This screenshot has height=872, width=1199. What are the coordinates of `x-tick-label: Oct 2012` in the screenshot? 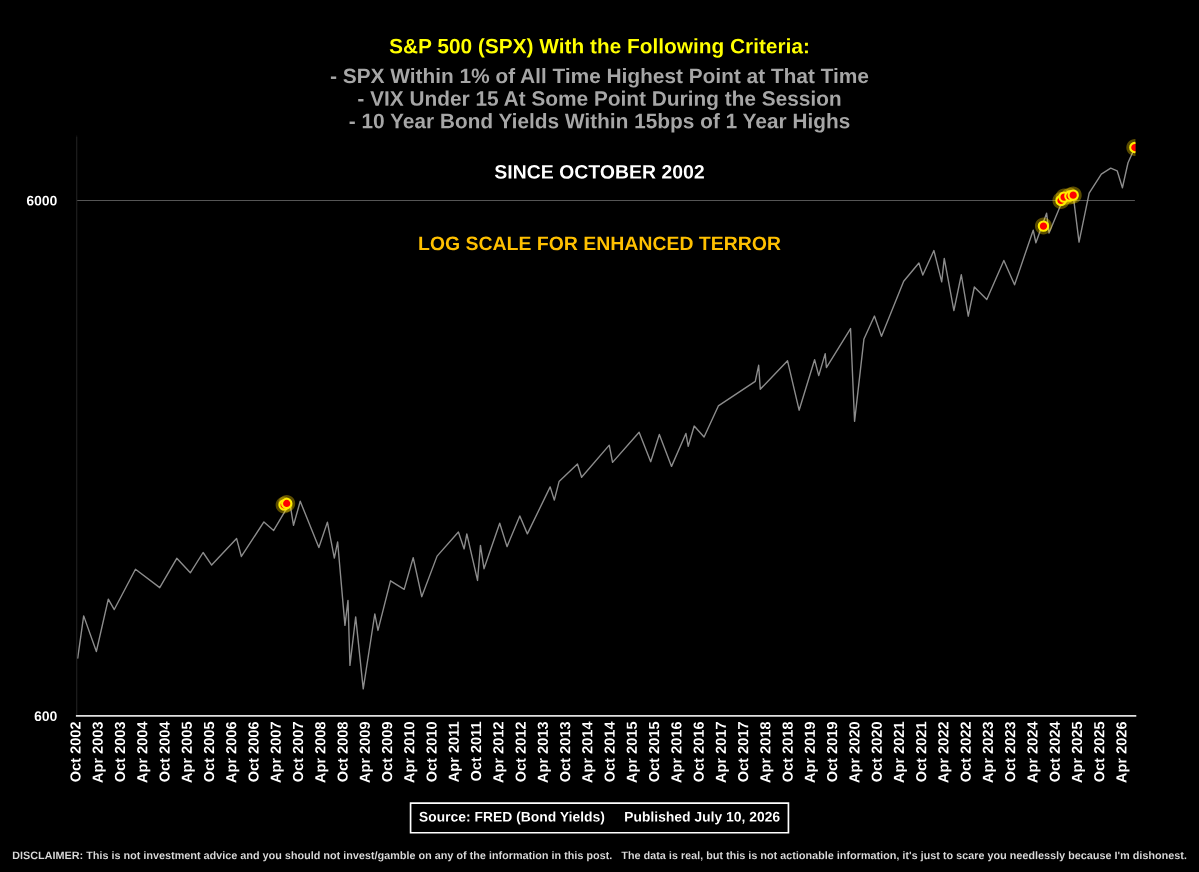 It's located at (520, 752).